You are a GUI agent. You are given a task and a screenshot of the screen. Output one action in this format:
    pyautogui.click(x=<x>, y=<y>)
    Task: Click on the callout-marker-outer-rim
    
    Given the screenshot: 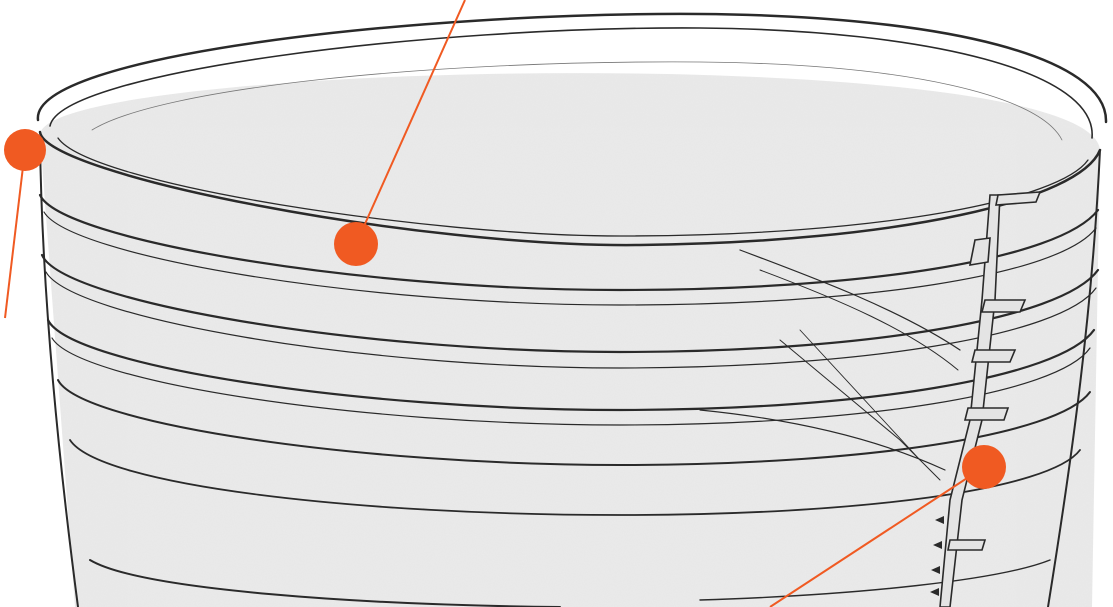 What is the action you would take?
    pyautogui.click(x=25, y=150)
    